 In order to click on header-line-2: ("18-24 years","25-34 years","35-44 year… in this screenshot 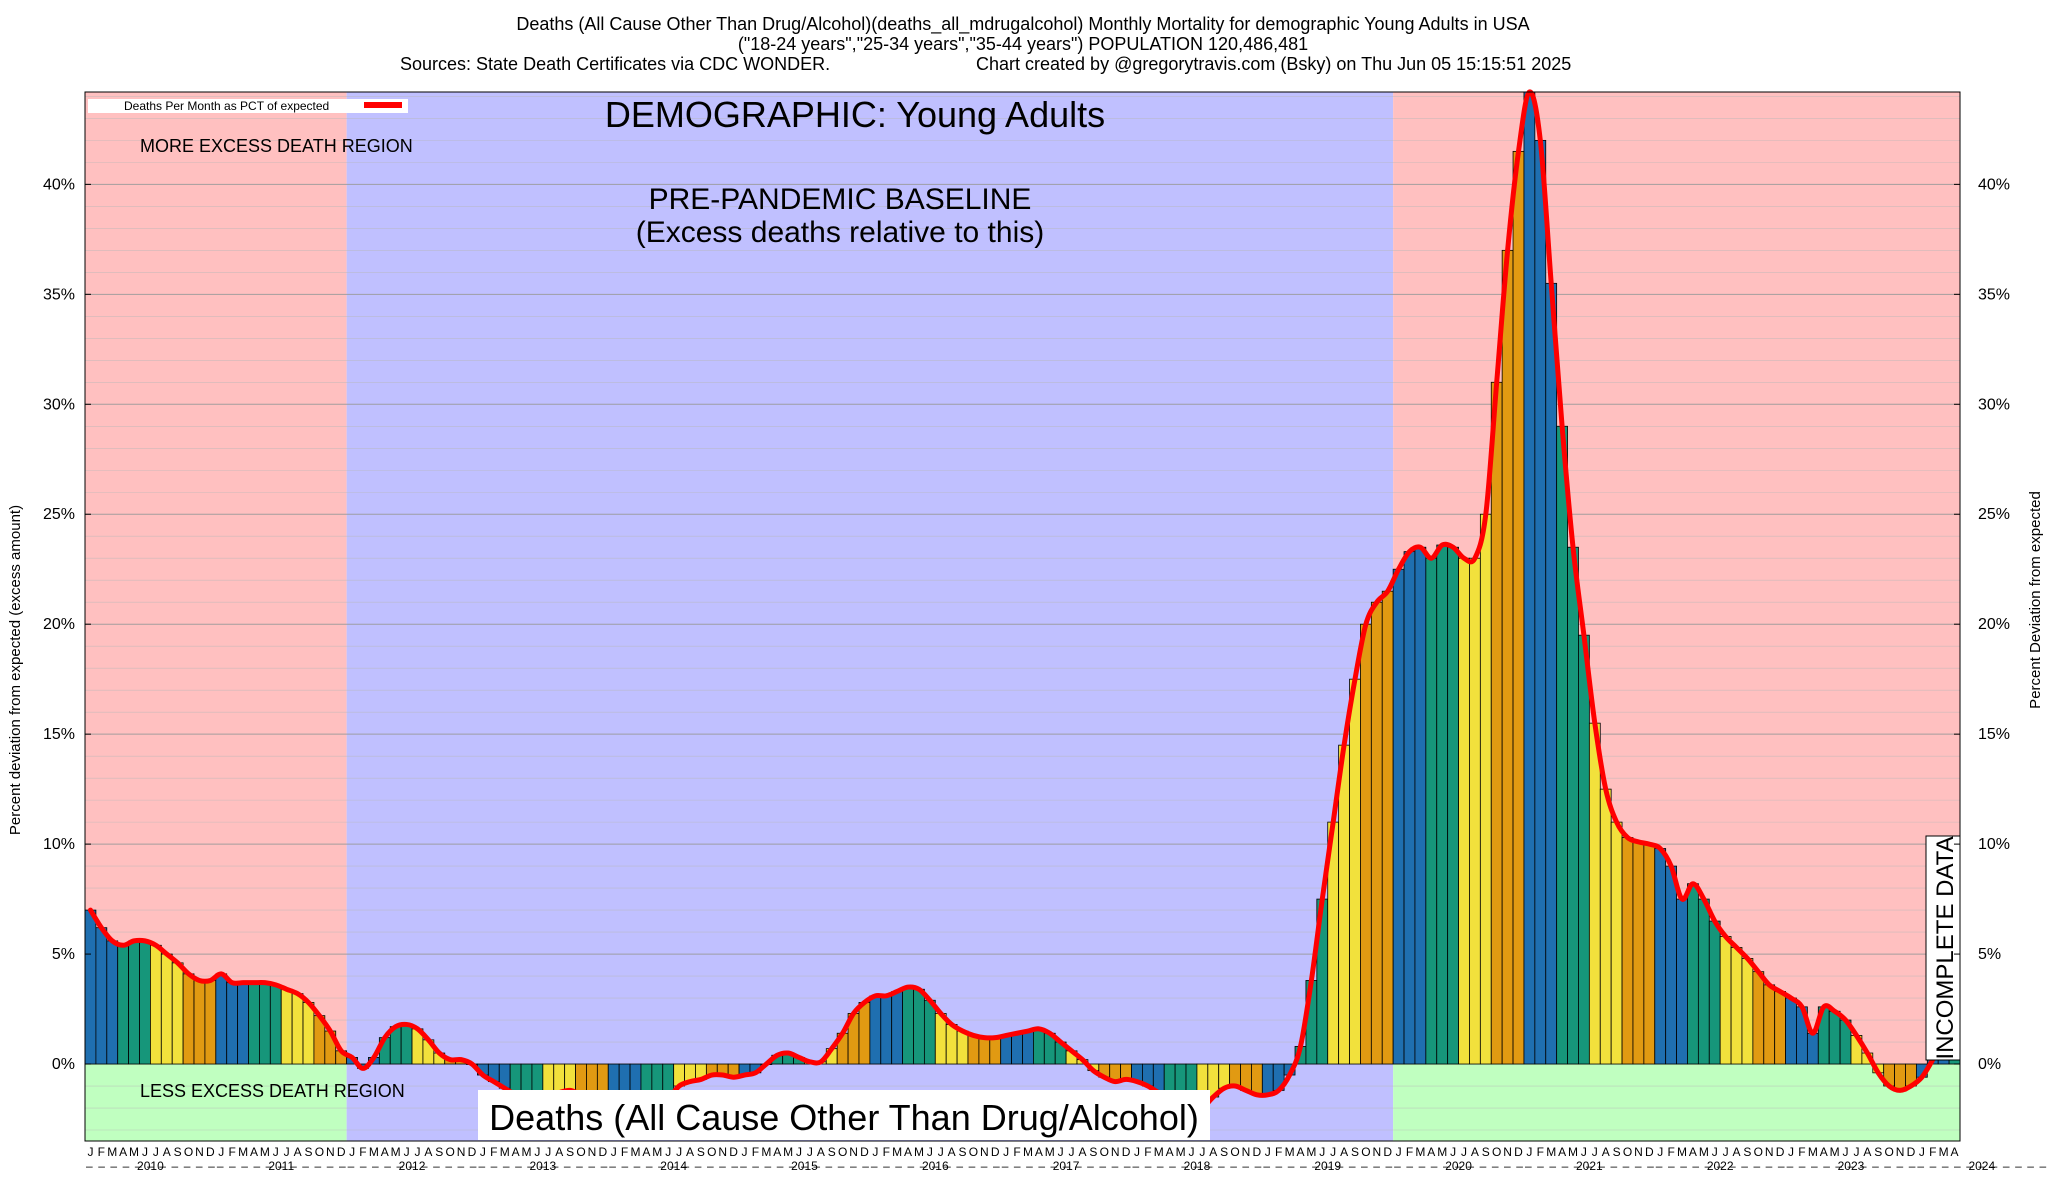, I will do `click(1023, 44)`.